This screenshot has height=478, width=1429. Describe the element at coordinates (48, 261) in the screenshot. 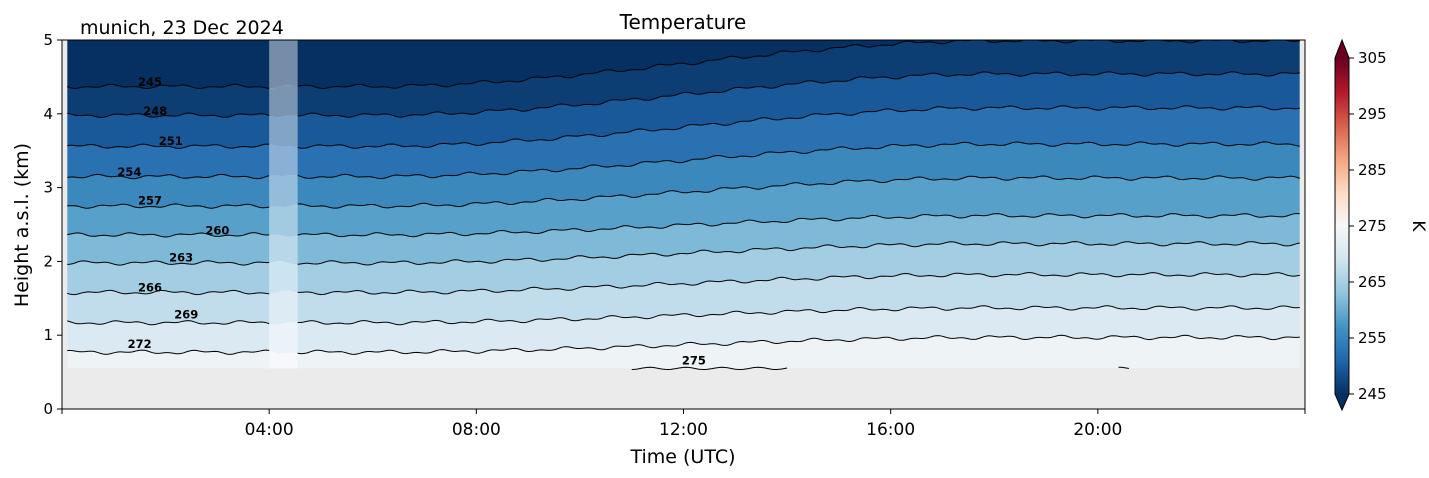

I see `y-tick-label-2: 2` at that location.